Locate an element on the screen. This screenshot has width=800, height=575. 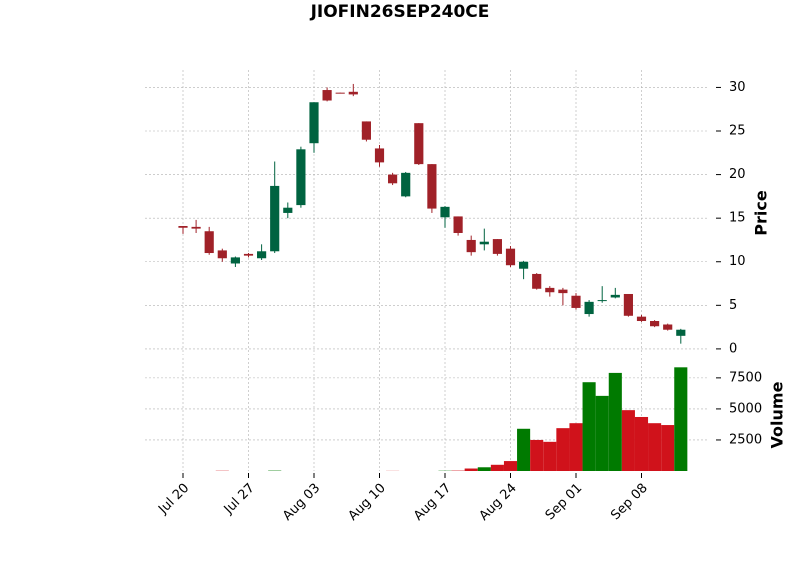
x-tick-label: Aug 17 is located at coordinates (432, 502).